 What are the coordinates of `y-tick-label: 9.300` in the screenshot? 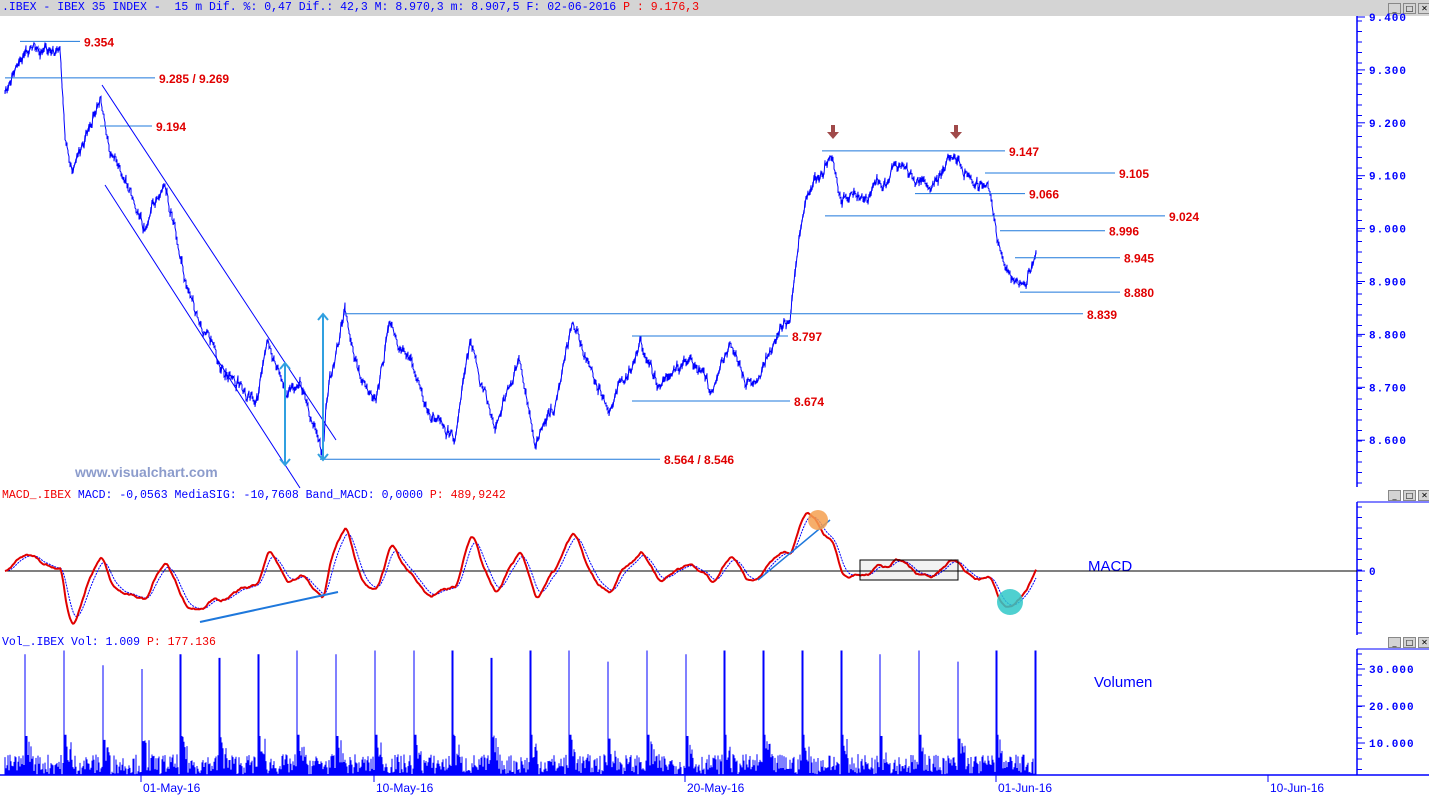 It's located at (1388, 72).